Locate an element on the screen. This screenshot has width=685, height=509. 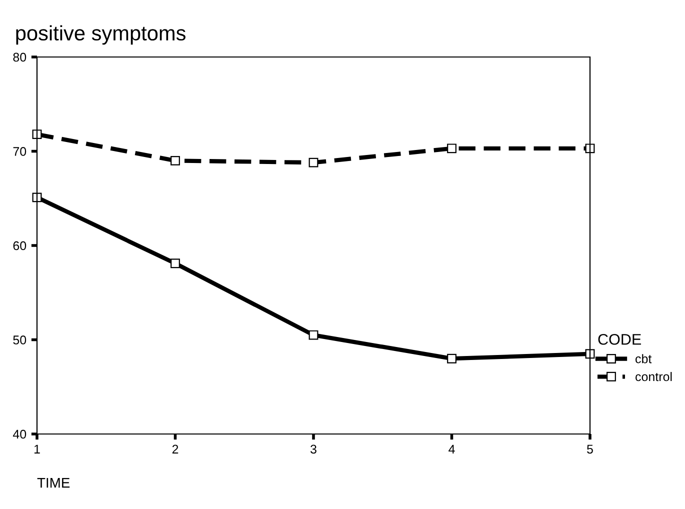
y-tick-label: 60 is located at coordinates (19, 245).